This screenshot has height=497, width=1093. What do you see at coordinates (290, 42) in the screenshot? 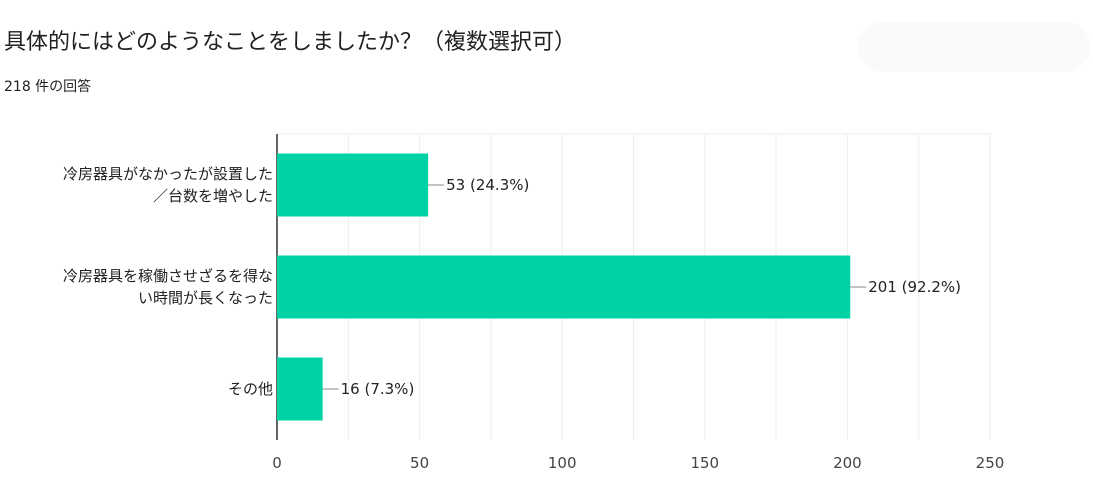
I see `question-title: 具体的にはどのようなことをしましたか？（複数選択可）` at bounding box center [290, 42].